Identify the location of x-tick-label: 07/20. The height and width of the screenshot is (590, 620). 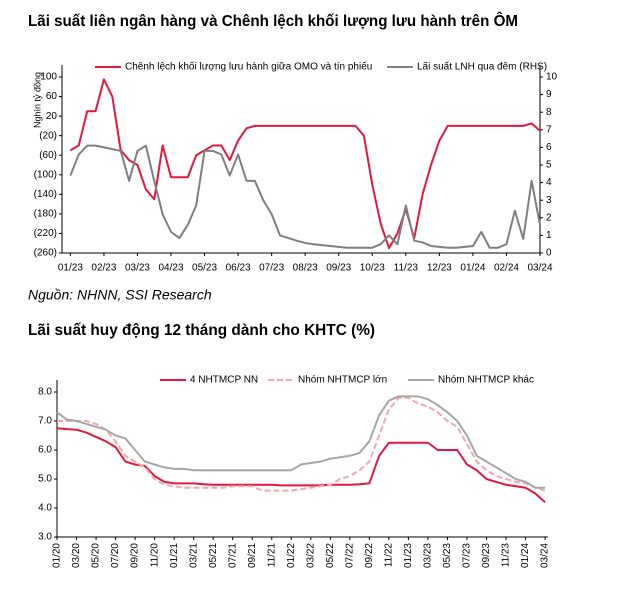
(115, 555).